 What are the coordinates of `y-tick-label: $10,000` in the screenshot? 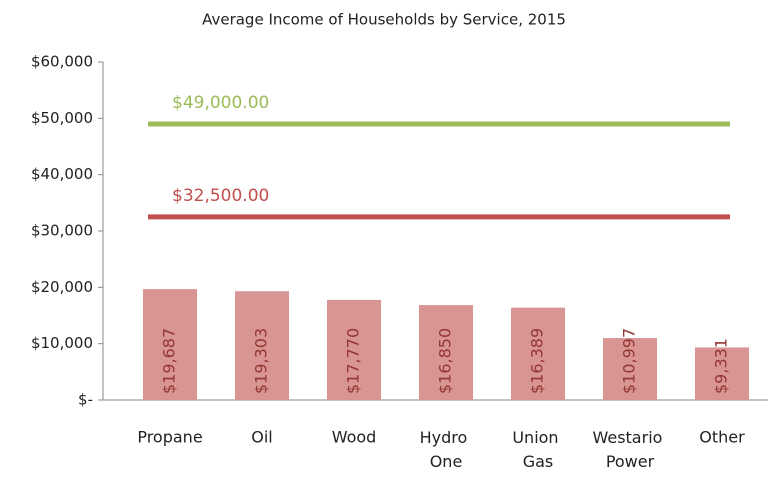 It's located at (62, 343).